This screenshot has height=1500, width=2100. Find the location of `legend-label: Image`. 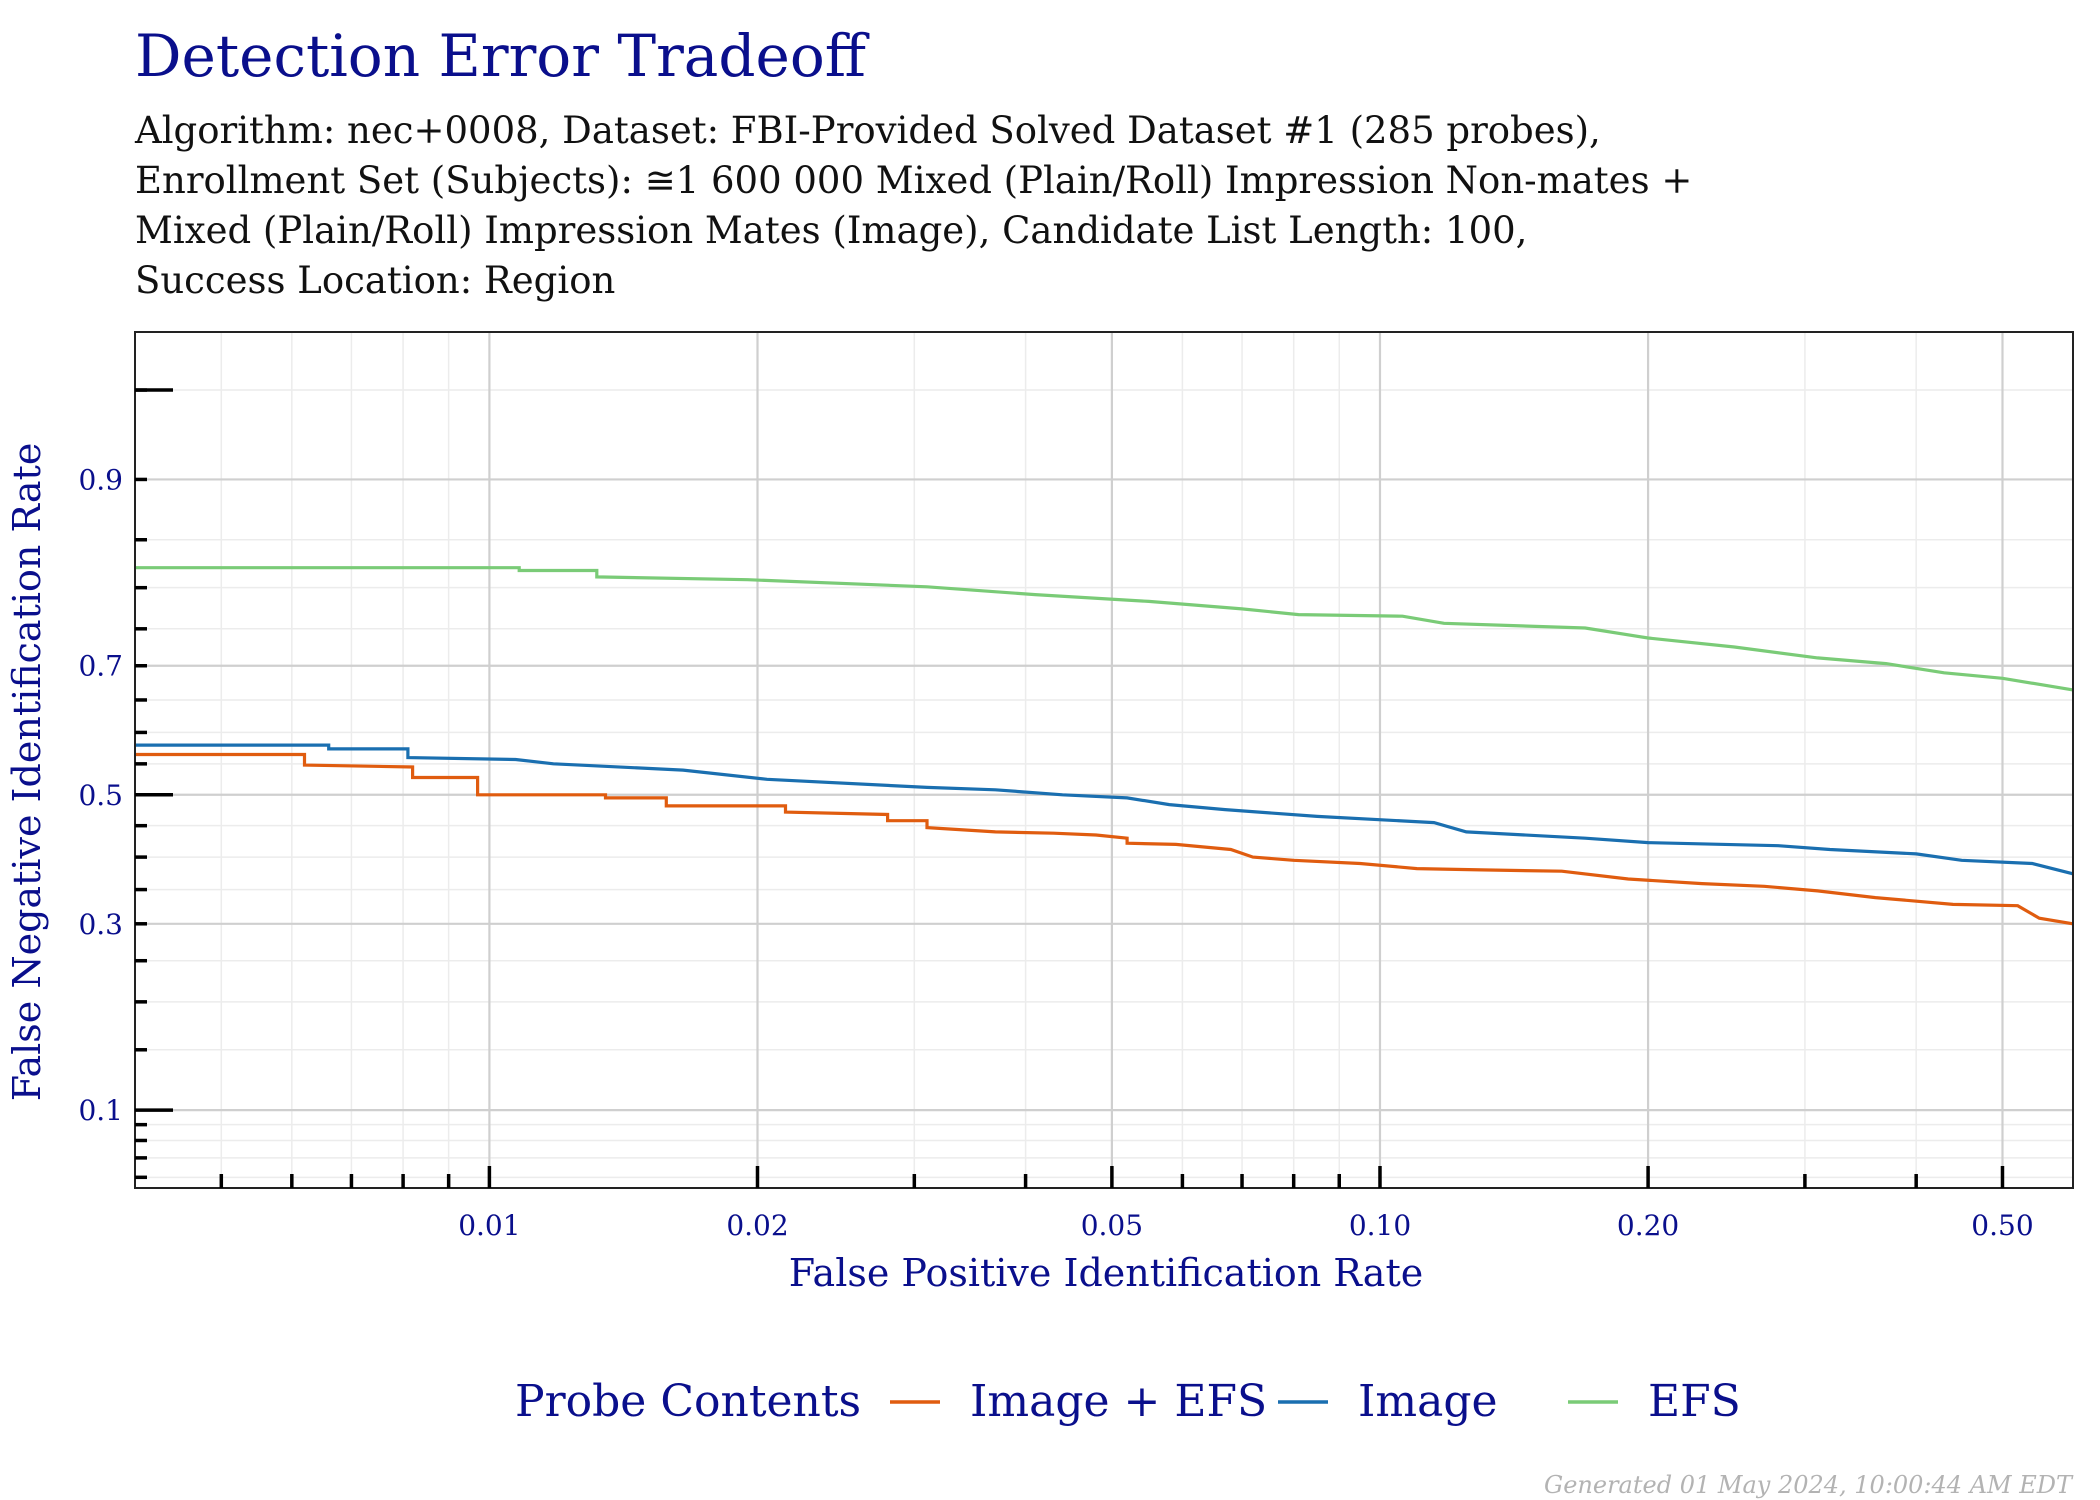

legend-label: Image is located at coordinates (1428, 1401).